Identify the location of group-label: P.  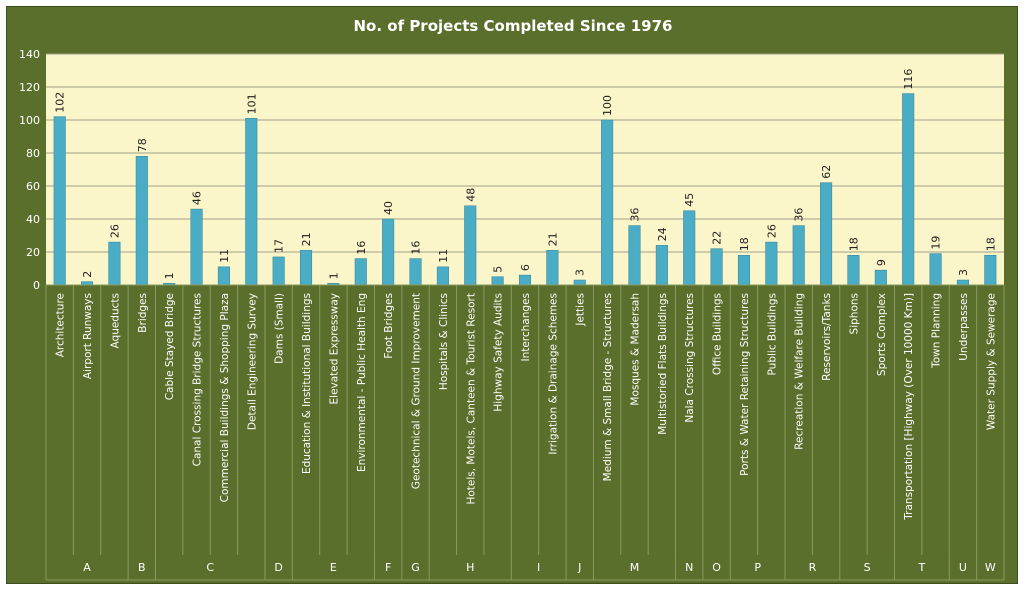
(757, 567).